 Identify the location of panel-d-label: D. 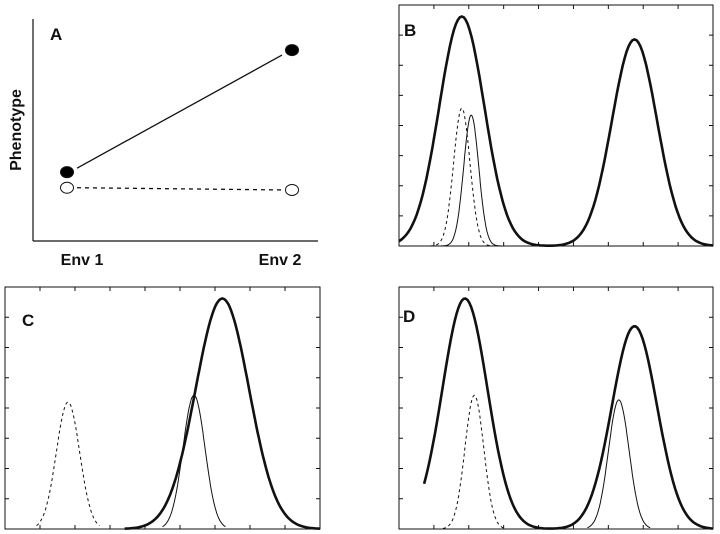
(409, 316).